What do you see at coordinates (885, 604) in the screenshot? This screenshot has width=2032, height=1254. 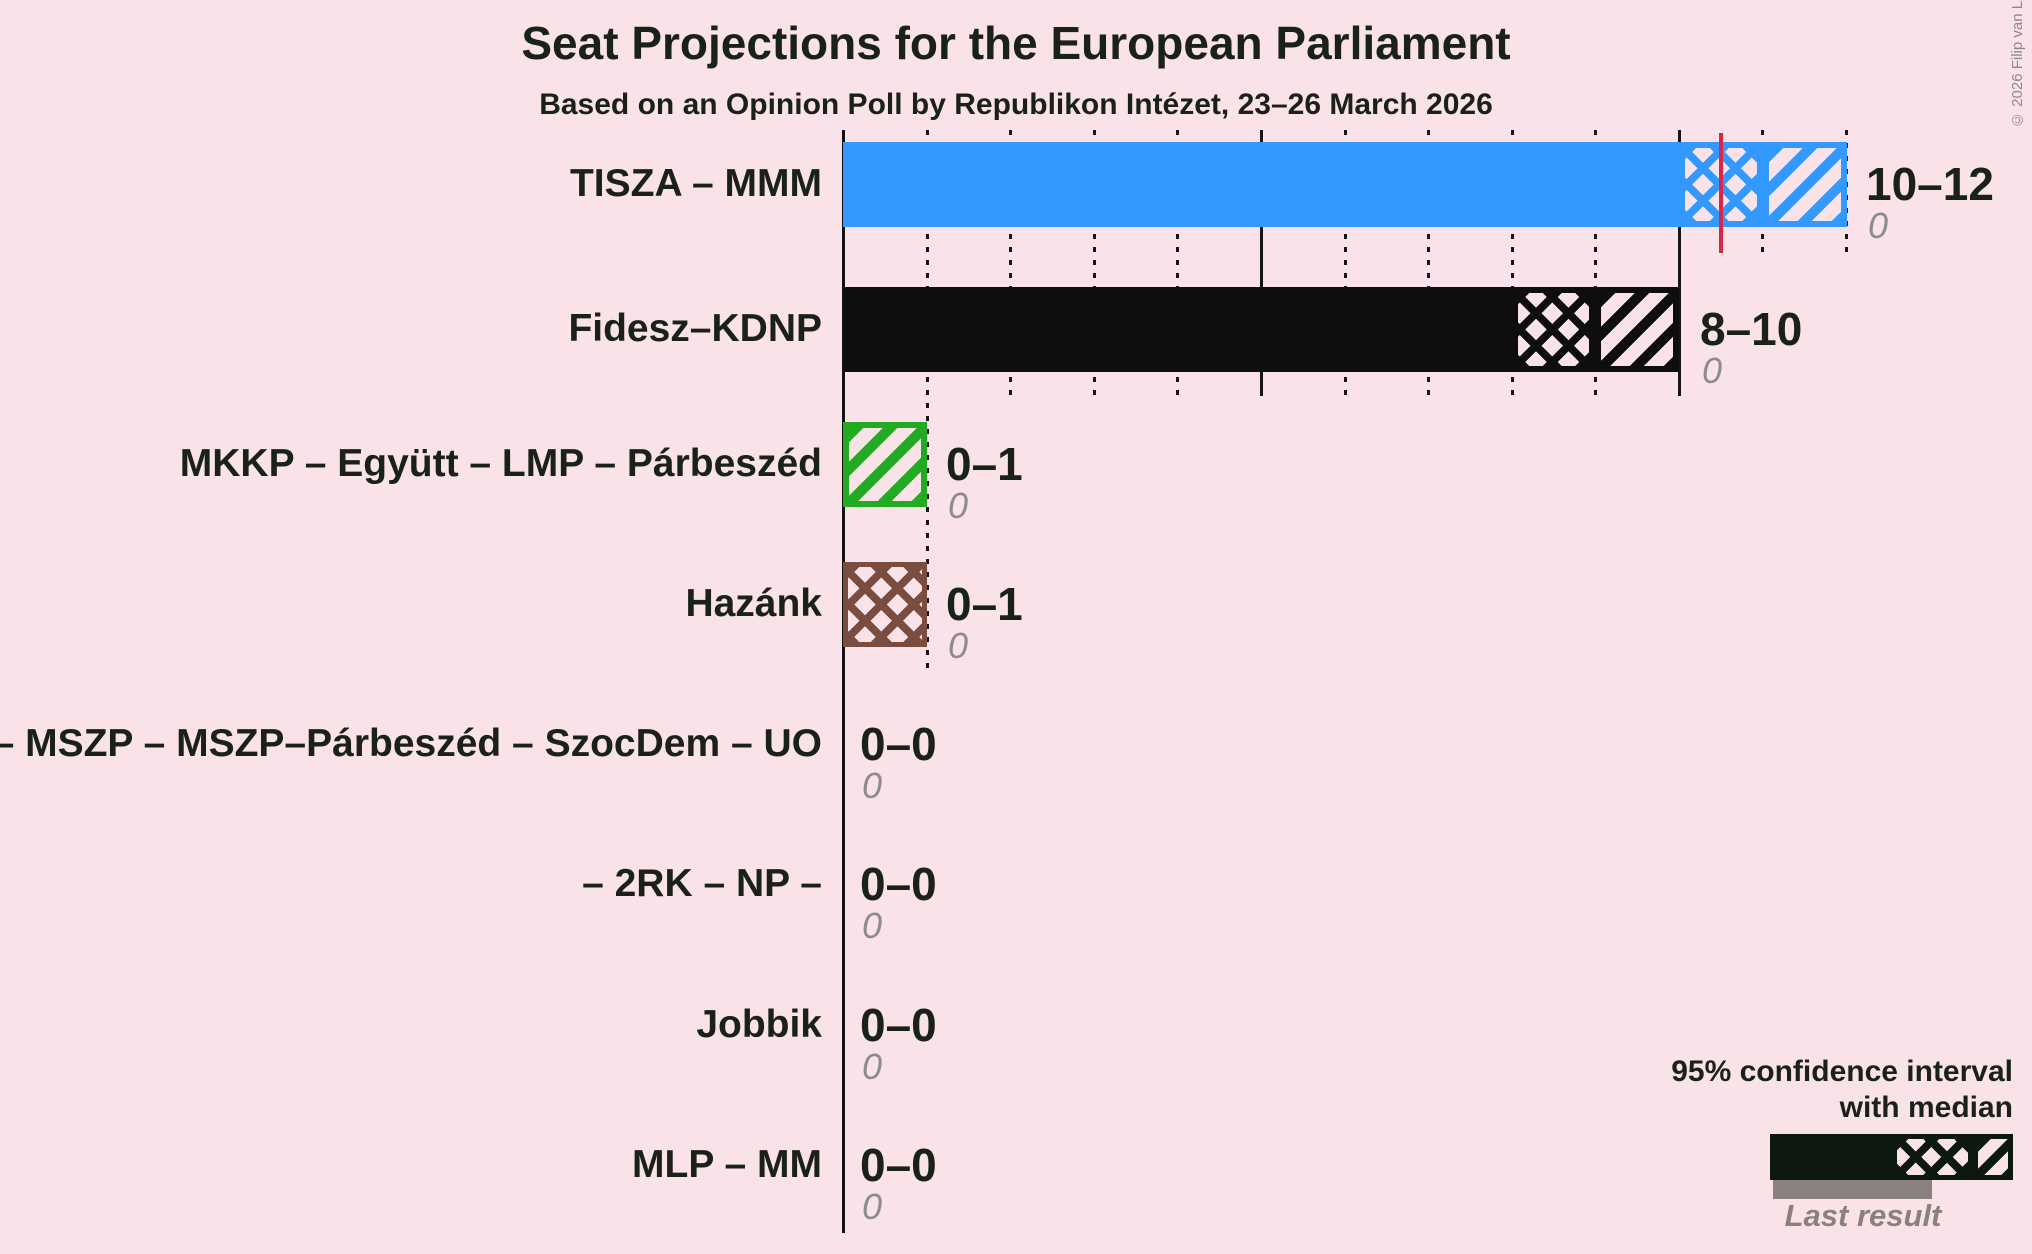 I see `bar-hazank-crosshatch-segment` at bounding box center [885, 604].